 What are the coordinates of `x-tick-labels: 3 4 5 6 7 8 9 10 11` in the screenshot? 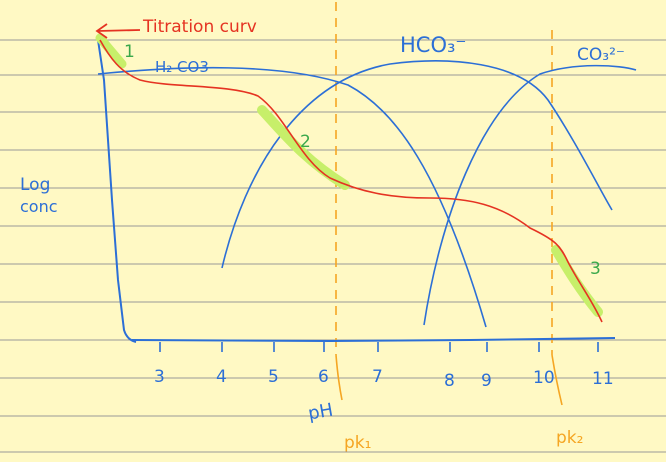 It's located at (384, 379).